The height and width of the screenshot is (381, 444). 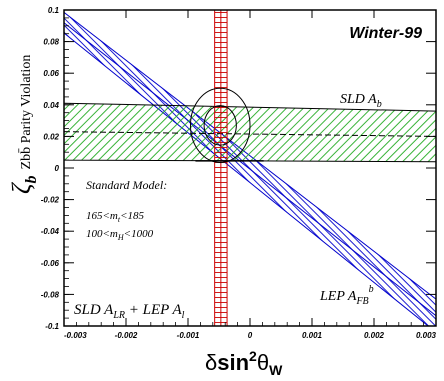 I want to click on y-tick-label: -0.04, so click(x=50, y=231).